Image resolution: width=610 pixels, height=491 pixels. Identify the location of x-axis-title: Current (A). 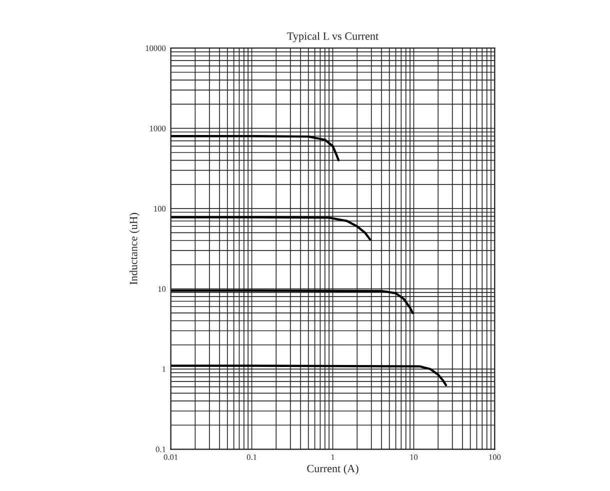
(332, 469).